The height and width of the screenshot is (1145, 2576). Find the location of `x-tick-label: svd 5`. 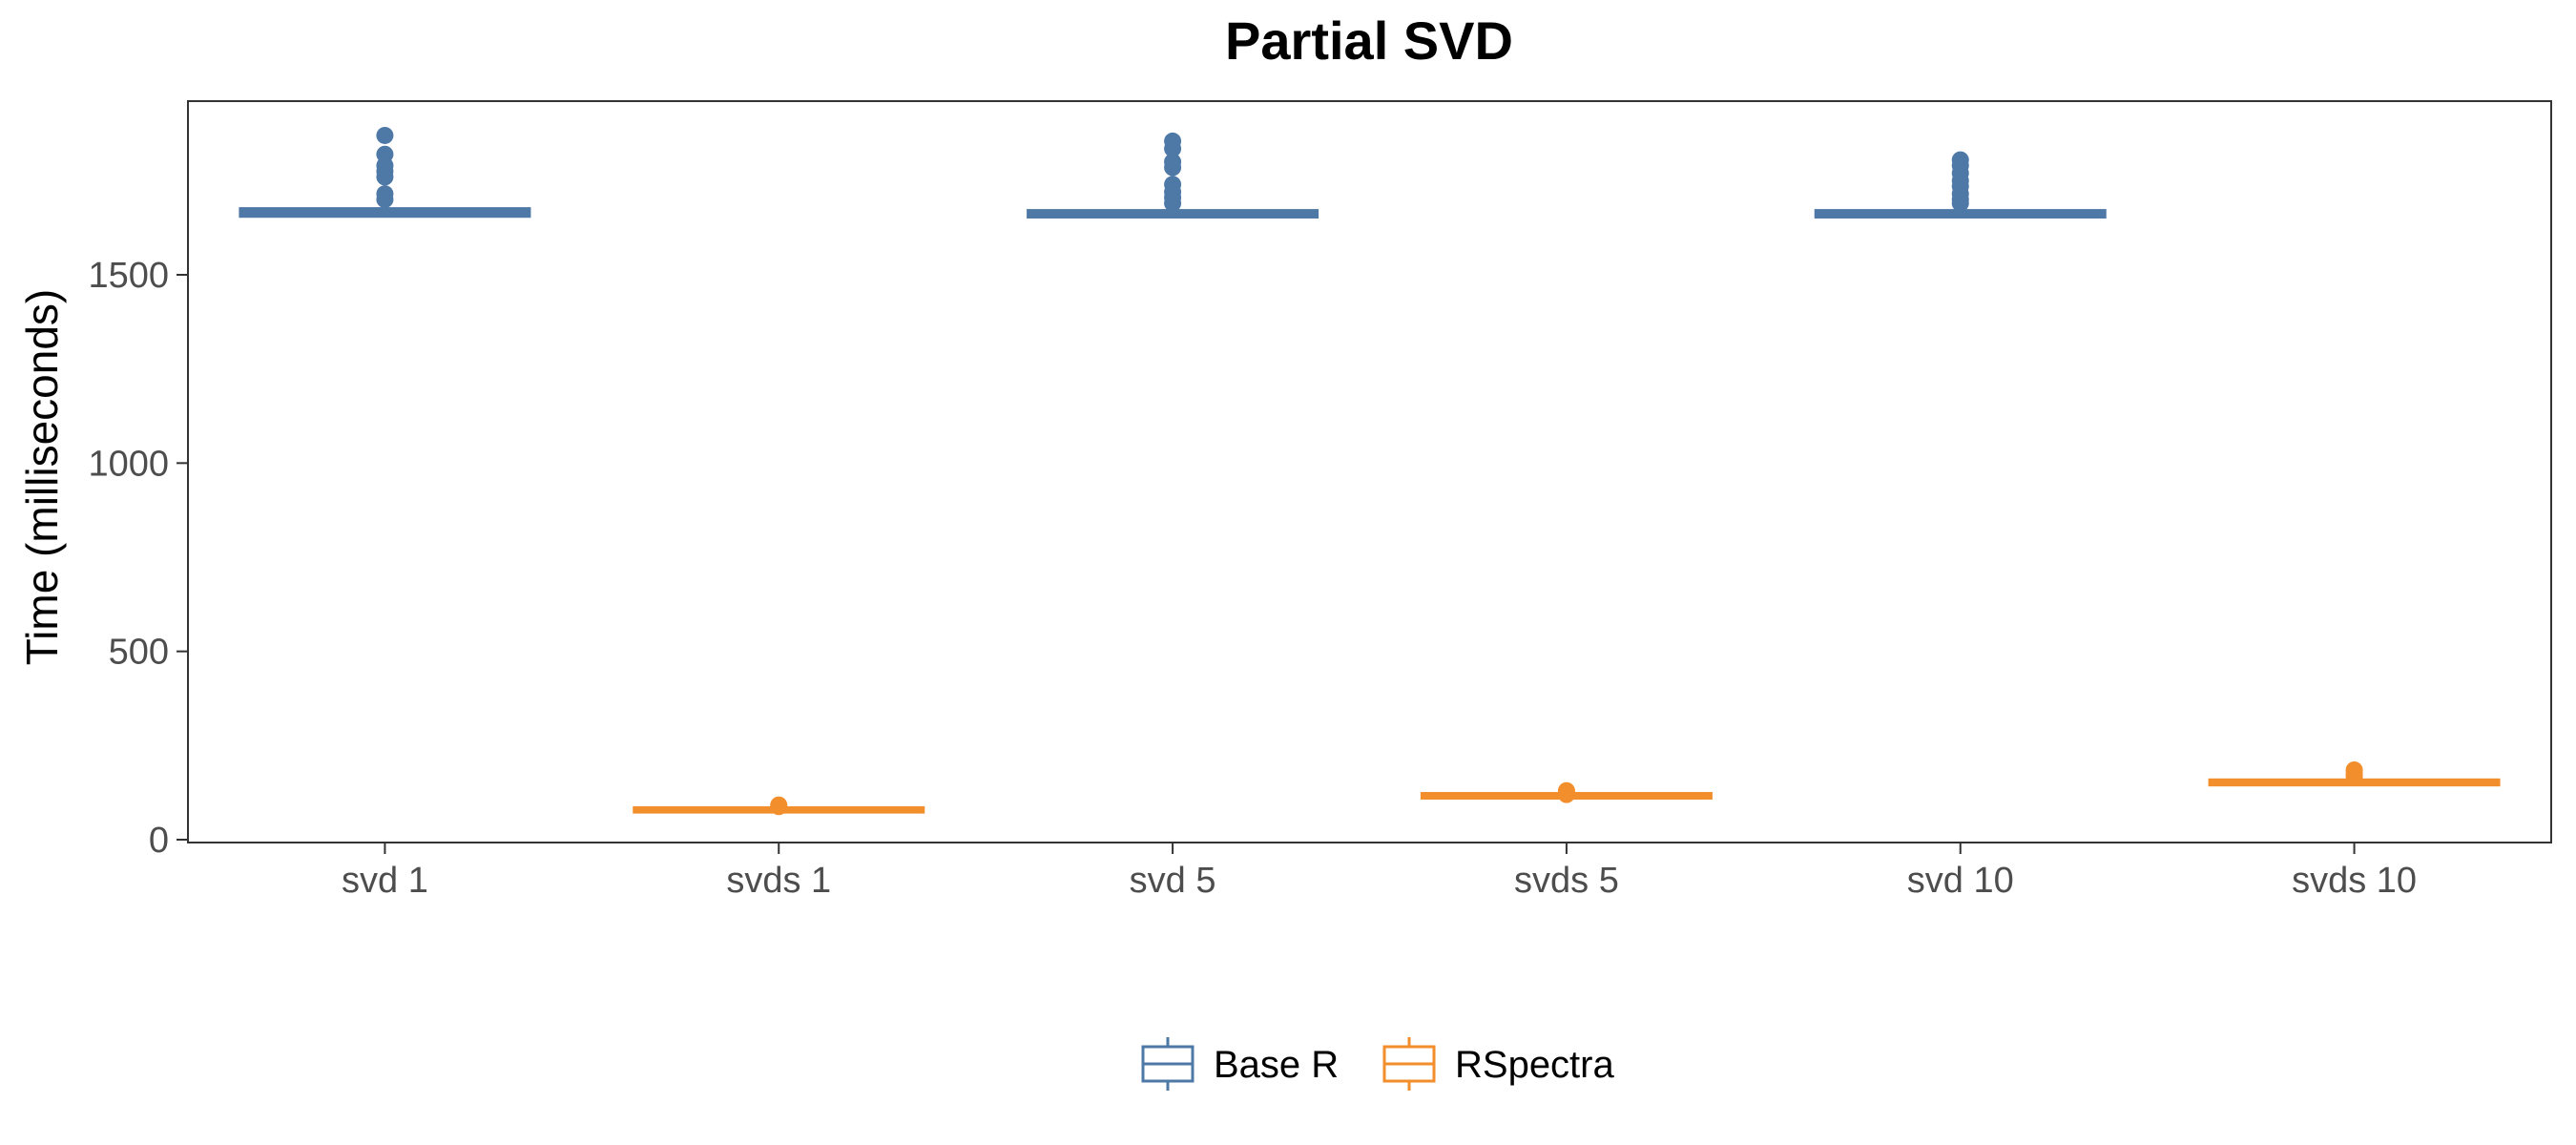

x-tick-label: svd 5 is located at coordinates (1173, 881).